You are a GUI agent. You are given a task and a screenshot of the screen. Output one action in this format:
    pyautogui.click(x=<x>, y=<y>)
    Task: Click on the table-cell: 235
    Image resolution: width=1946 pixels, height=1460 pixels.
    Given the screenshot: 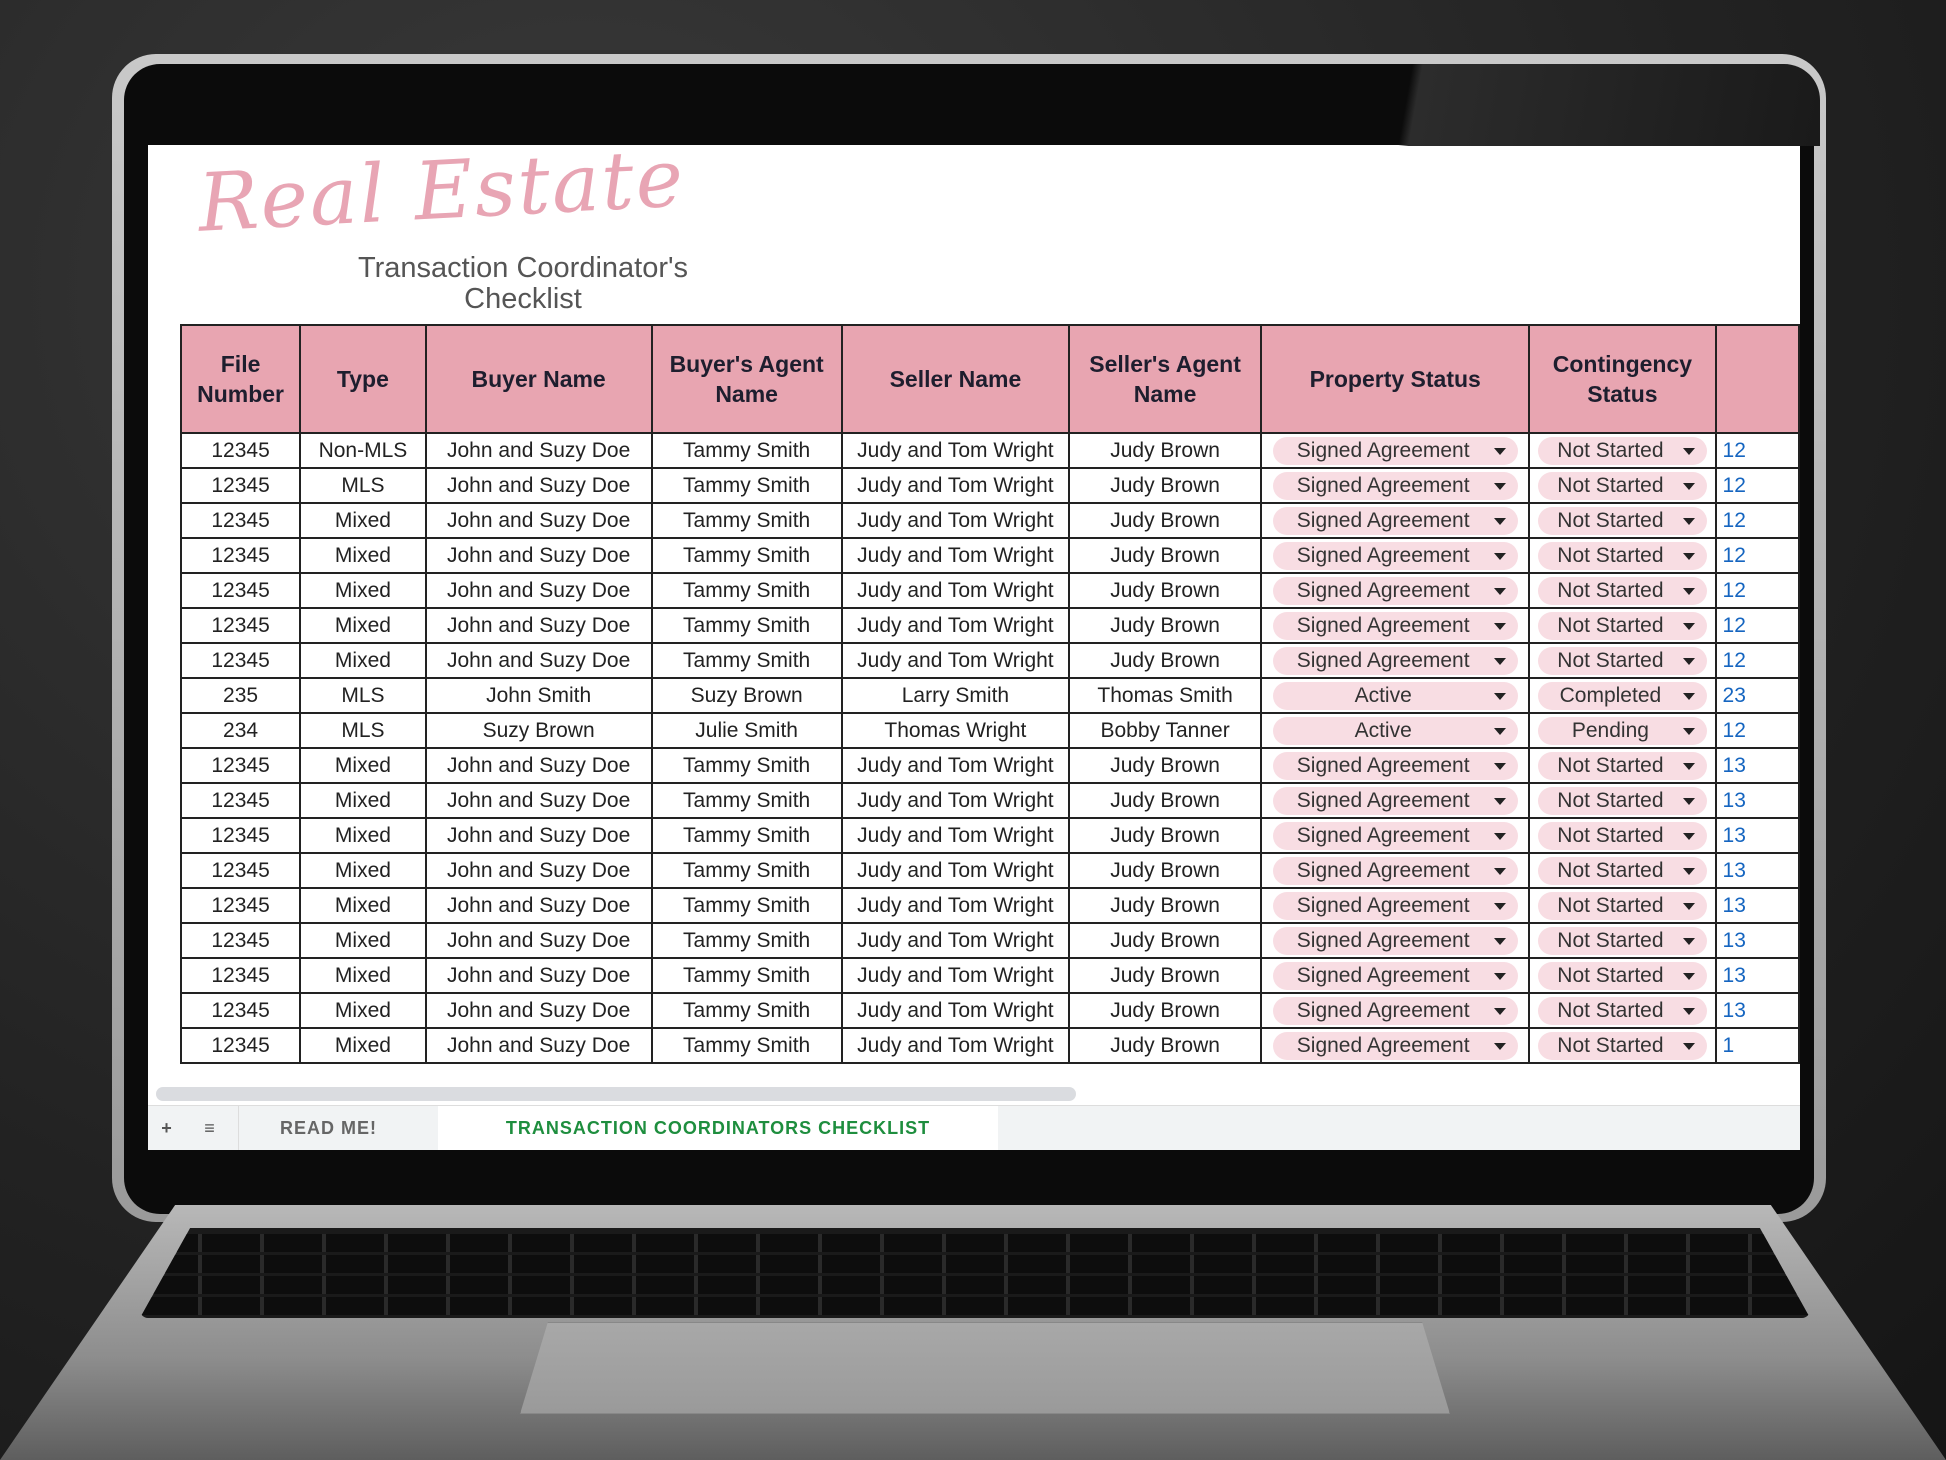 What is the action you would take?
    pyautogui.click(x=240, y=695)
    